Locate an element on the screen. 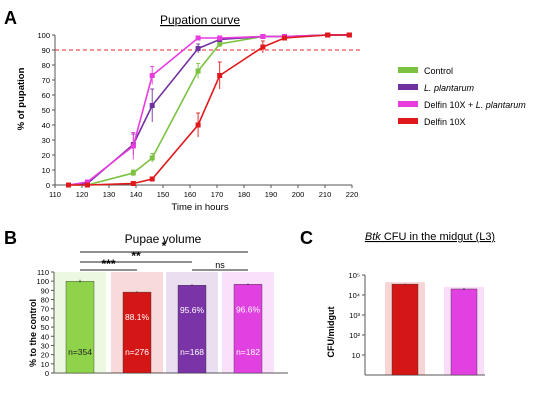 Image resolution: width=550 pixels, height=412 pixels. volume-y-tick-label: 40 is located at coordinates (45, 336).